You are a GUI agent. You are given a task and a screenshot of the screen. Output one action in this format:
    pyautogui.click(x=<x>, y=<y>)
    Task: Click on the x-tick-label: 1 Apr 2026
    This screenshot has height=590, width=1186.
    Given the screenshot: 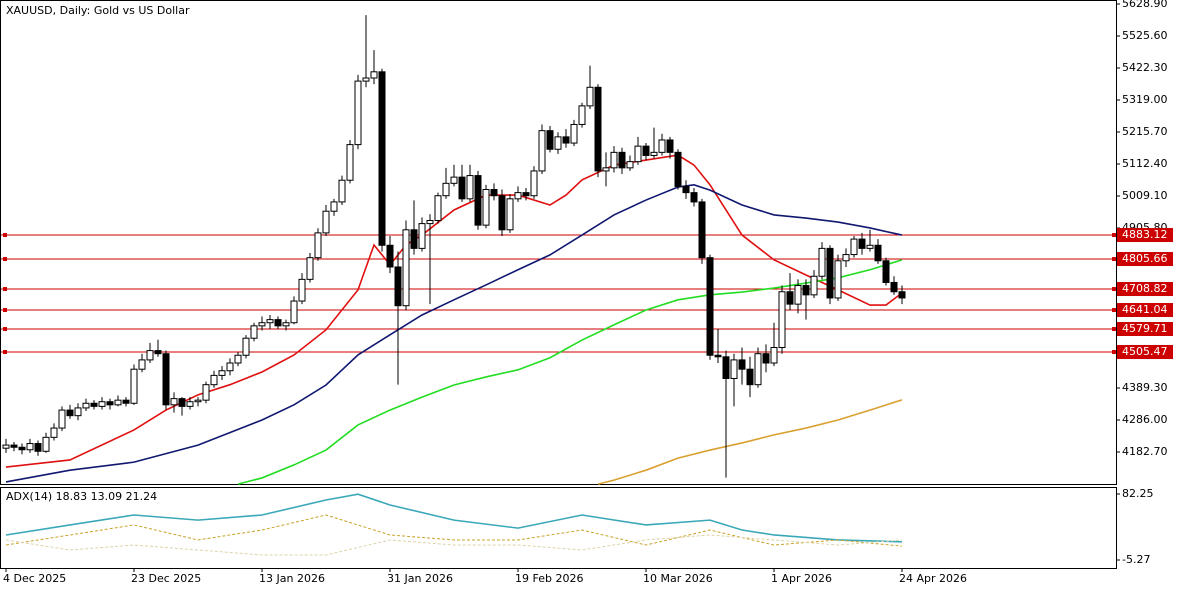 What is the action you would take?
    pyautogui.click(x=801, y=578)
    